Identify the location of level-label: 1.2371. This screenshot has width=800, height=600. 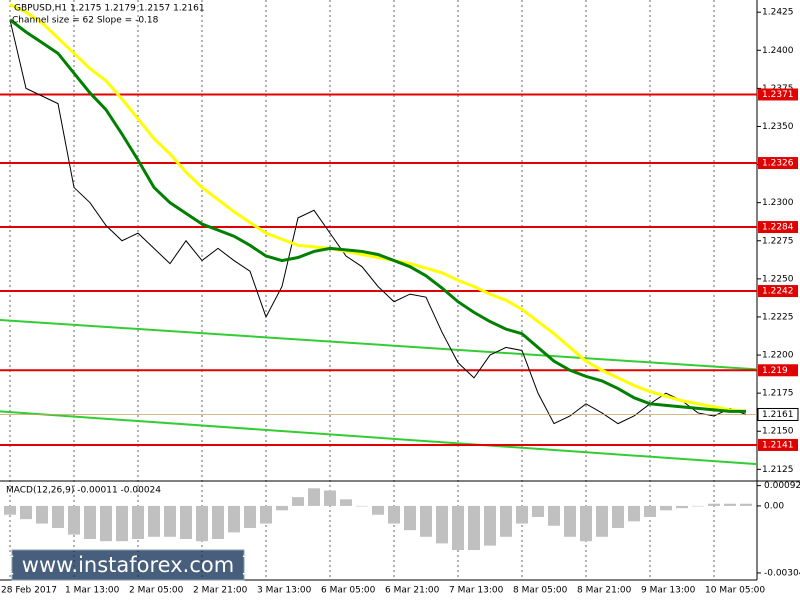
(778, 95).